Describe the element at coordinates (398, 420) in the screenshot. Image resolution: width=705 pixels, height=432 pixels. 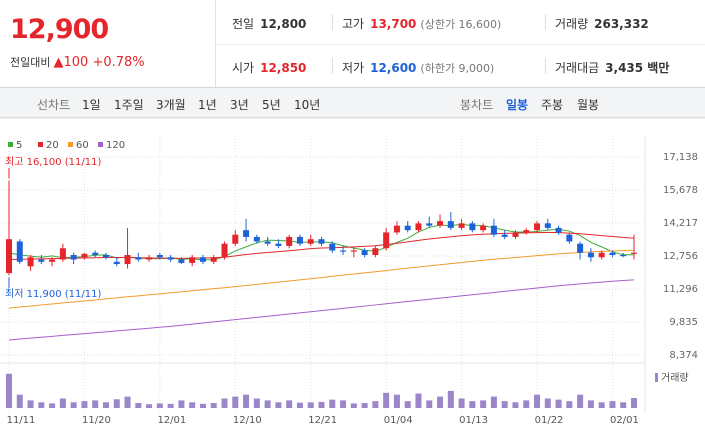
I see `x-tick-label: 01/04` at that location.